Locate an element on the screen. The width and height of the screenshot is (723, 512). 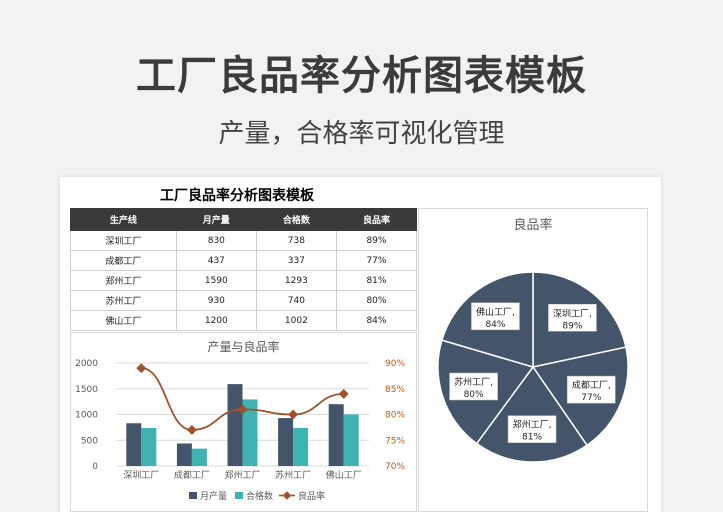
y2-tick-label: 85% is located at coordinates (395, 390).